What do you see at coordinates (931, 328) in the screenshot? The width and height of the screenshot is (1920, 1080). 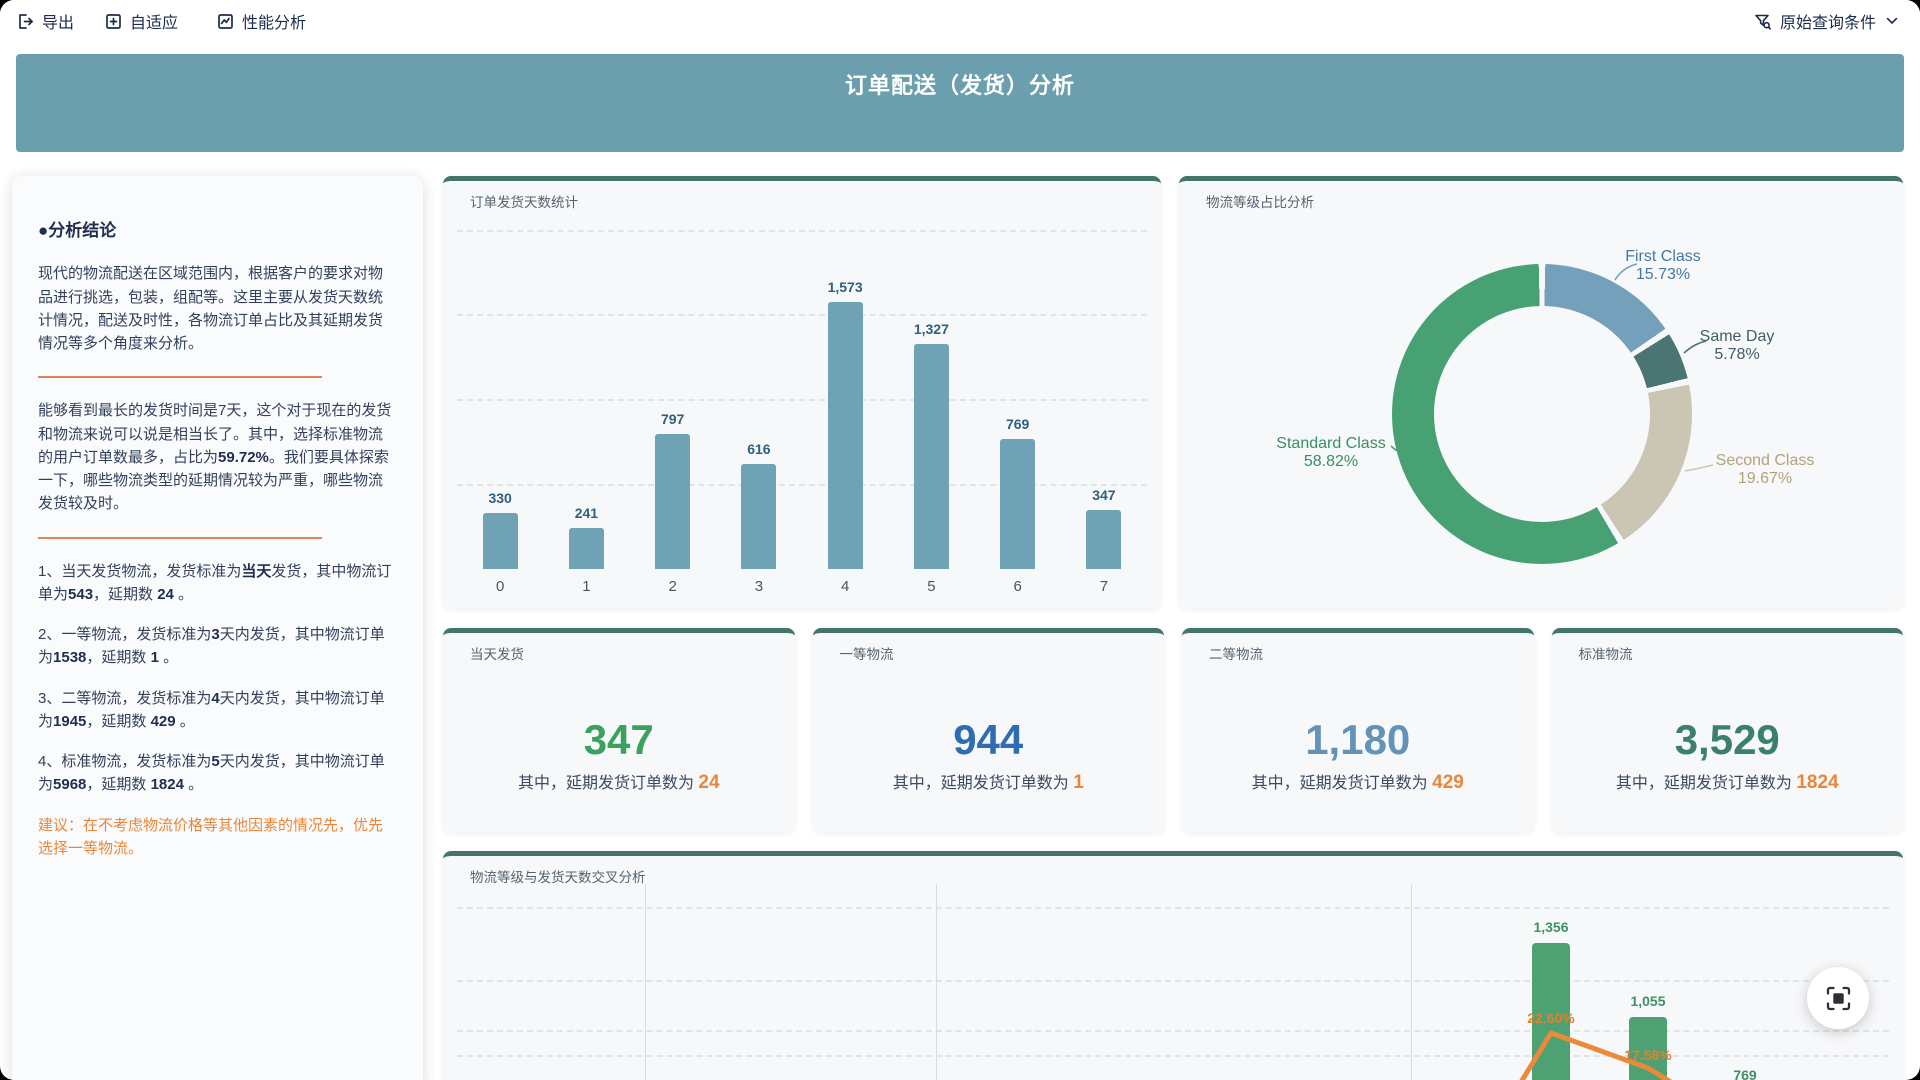 I see `bar-value-label: 1,327` at bounding box center [931, 328].